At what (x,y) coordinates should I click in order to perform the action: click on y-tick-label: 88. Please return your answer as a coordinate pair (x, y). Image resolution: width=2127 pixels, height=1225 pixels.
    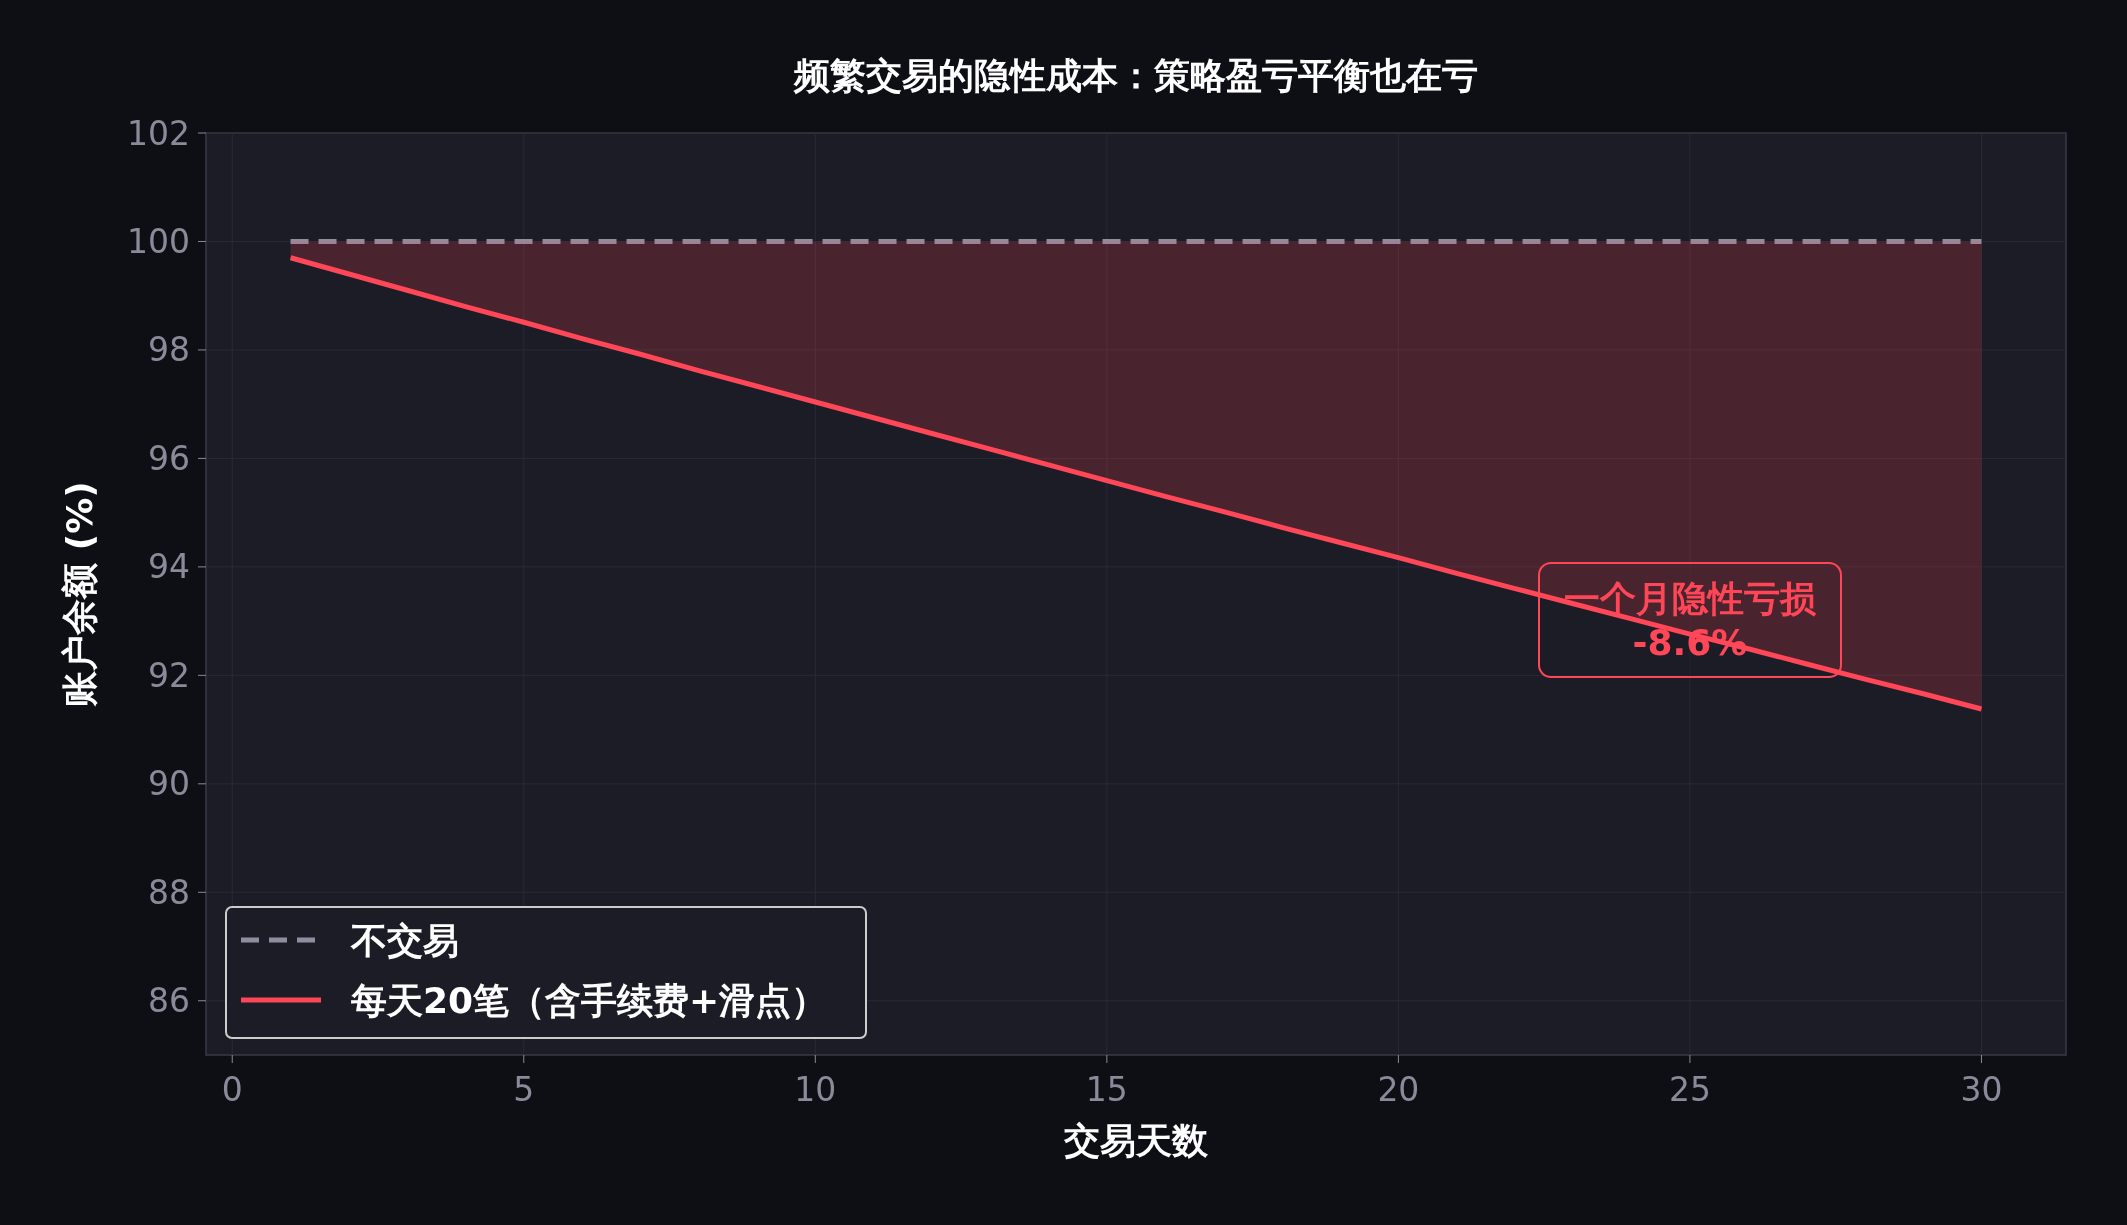
    Looking at the image, I should click on (169, 892).